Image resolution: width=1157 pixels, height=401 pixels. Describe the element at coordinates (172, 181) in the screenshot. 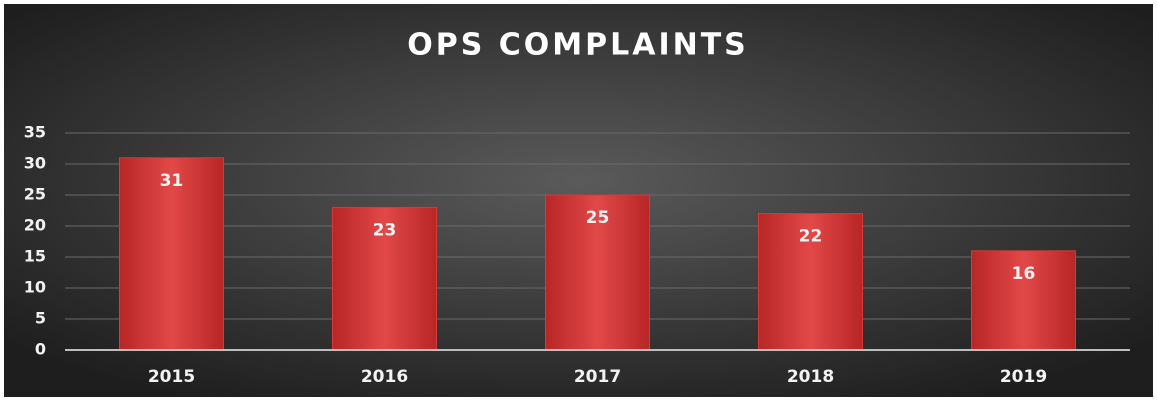

I see `data-label: 31` at that location.